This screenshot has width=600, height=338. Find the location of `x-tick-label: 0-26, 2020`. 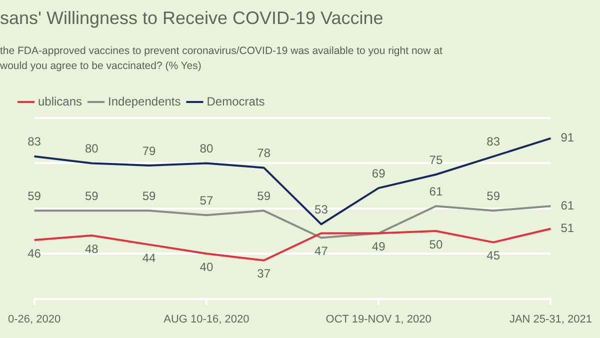

x-tick-label: 0-26, 2020 is located at coordinates (34, 319).